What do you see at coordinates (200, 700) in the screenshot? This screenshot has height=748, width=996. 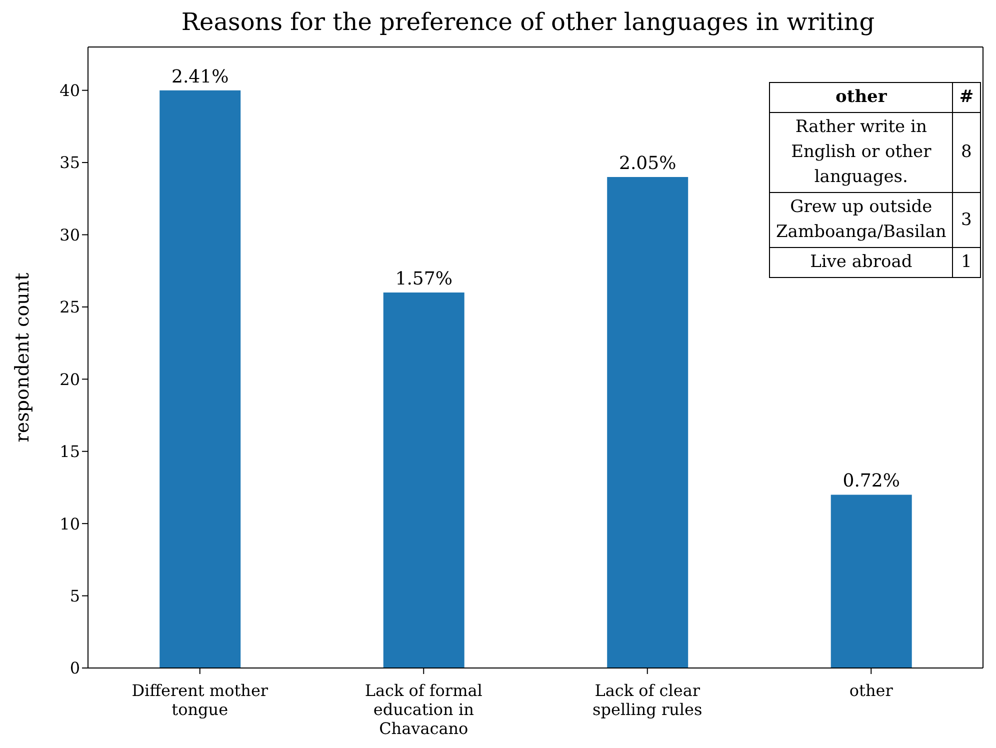 I see `x-tick-label: Different mother tongue` at bounding box center [200, 700].